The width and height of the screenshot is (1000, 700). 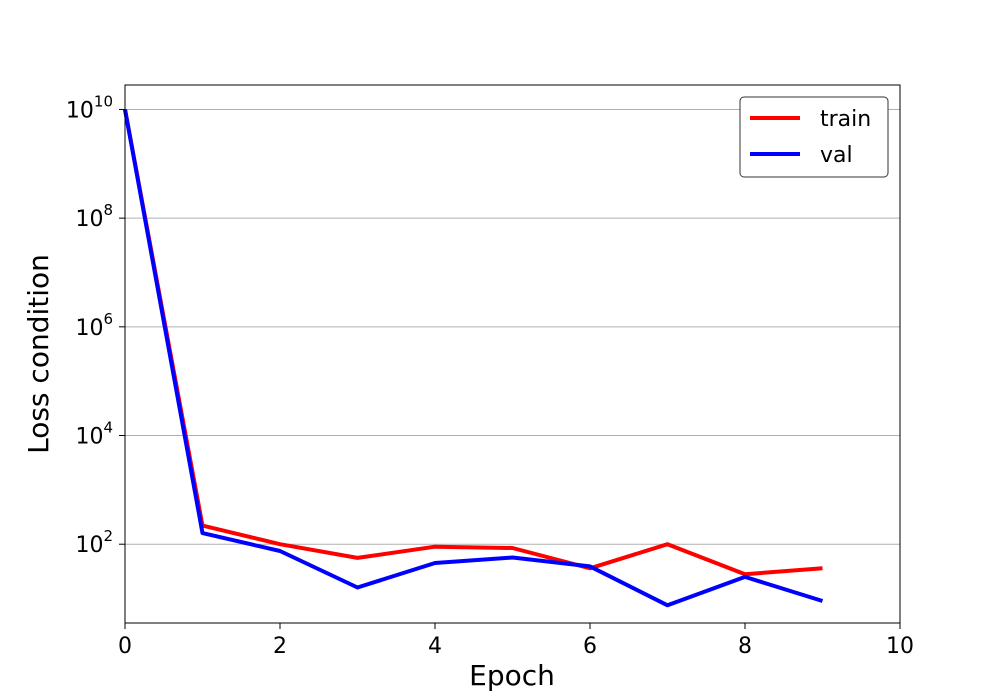 What do you see at coordinates (108, 210) in the screenshot?
I see `y-tick-exponent: 8` at bounding box center [108, 210].